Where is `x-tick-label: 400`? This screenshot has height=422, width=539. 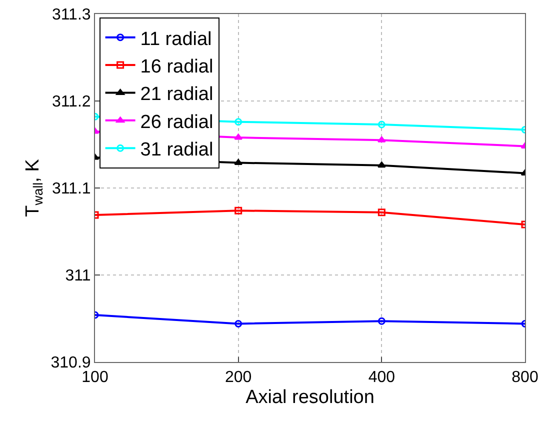 x-tick-label: 400 is located at coordinates (382, 377).